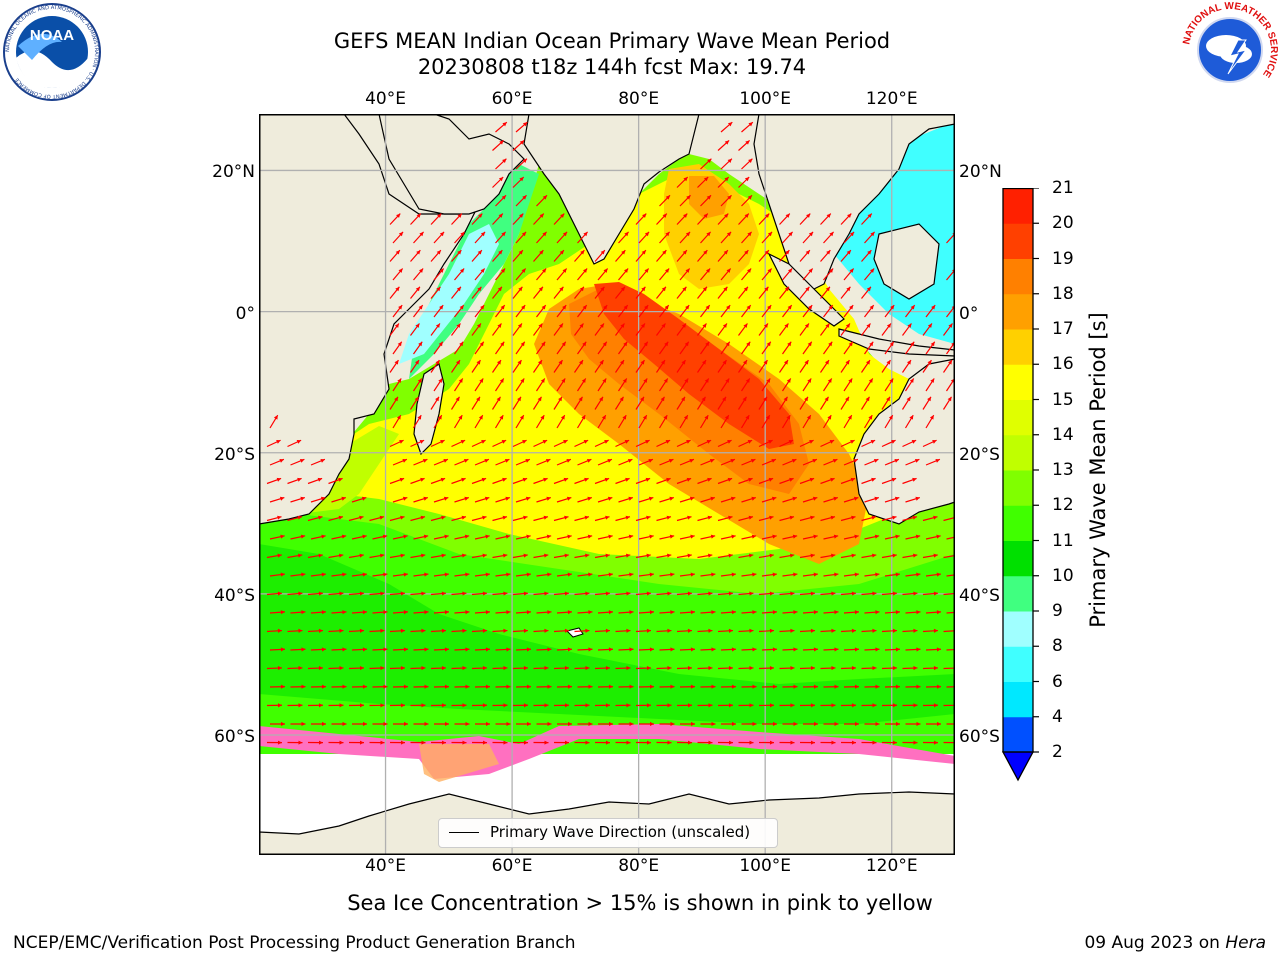 This screenshot has height=960, width=1280. I want to click on map-legend: Primary Wave Direction (unscaled), so click(608, 833).